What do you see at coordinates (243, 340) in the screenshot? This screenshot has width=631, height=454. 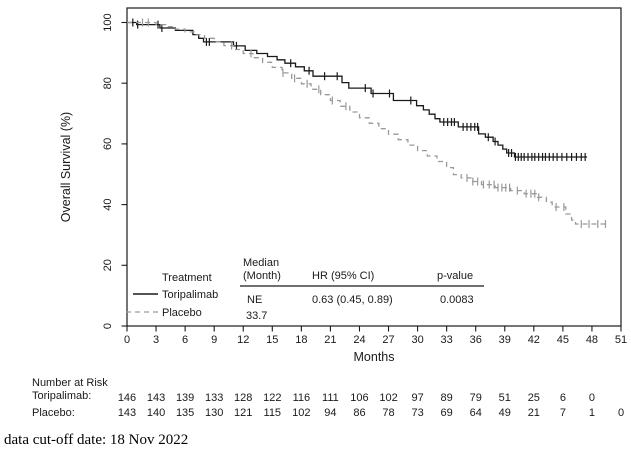 I see `x-tick-label: 12` at bounding box center [243, 340].